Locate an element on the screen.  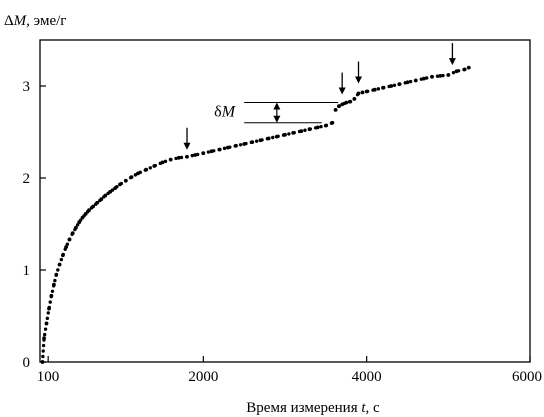
annotation-group: δM is located at coordinates (319, 96).